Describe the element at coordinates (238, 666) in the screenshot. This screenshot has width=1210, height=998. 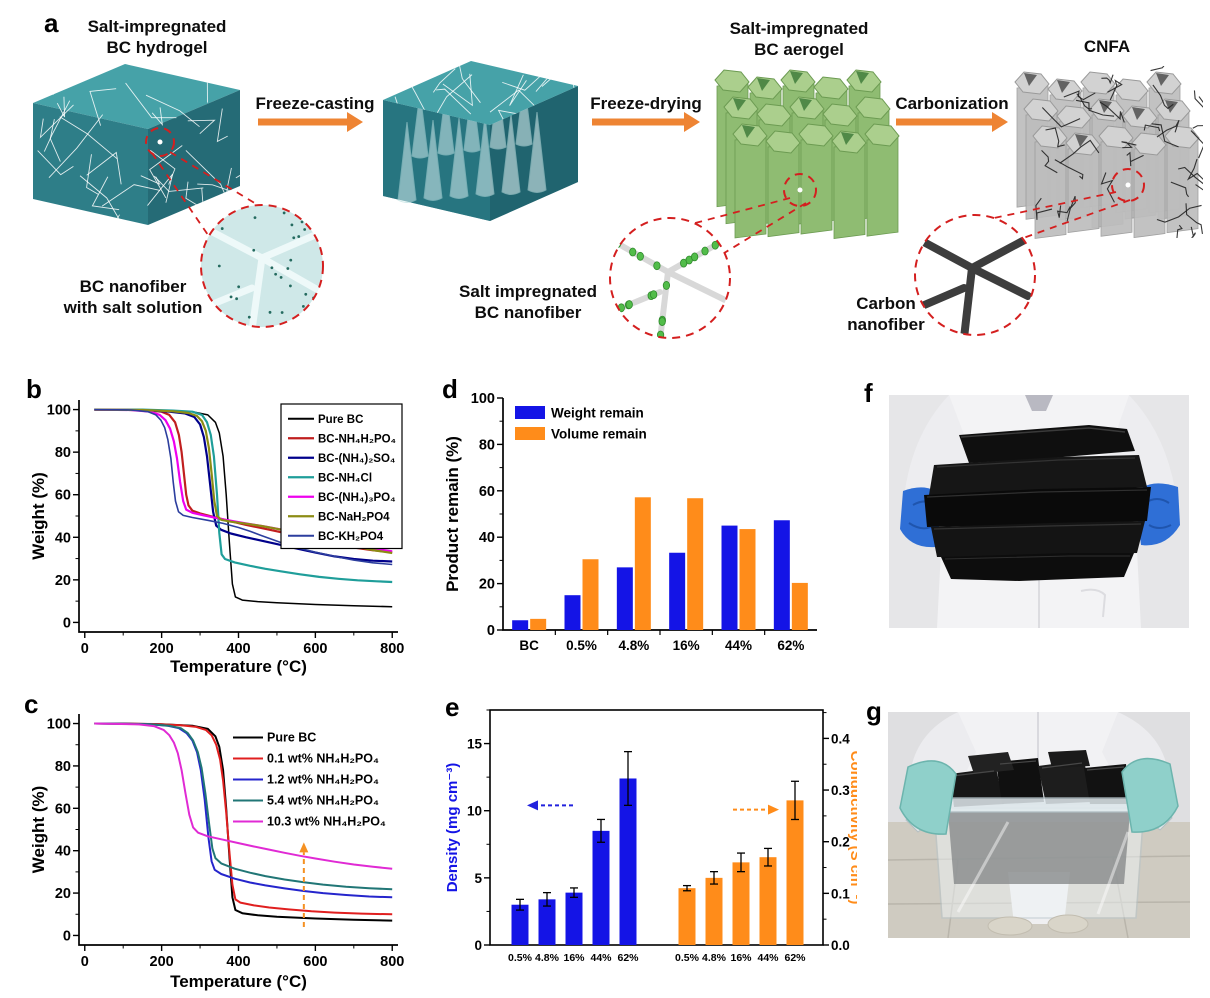
I see `x-axis-label: Temperature (°C)` at that location.